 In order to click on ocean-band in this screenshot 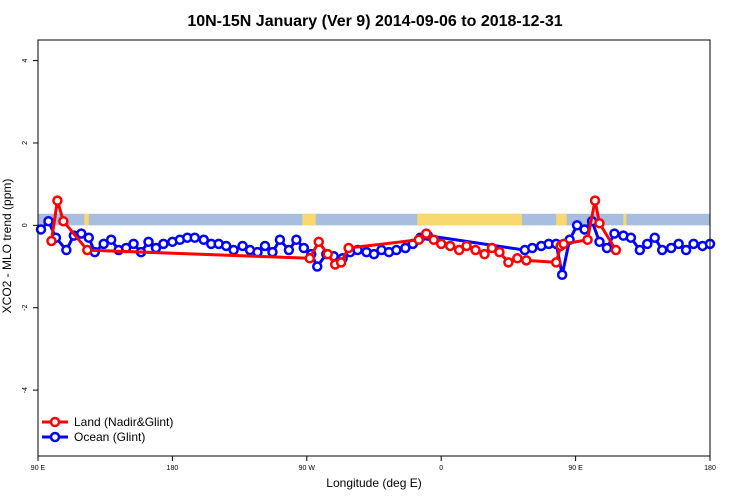, I will do `click(374, 219)`.